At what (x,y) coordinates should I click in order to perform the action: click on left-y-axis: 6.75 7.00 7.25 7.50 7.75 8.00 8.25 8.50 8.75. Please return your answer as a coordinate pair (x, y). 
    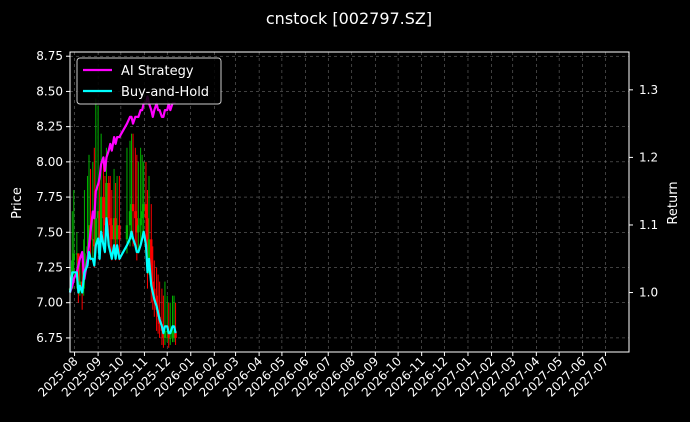
    Looking at the image, I should click on (53, 197).